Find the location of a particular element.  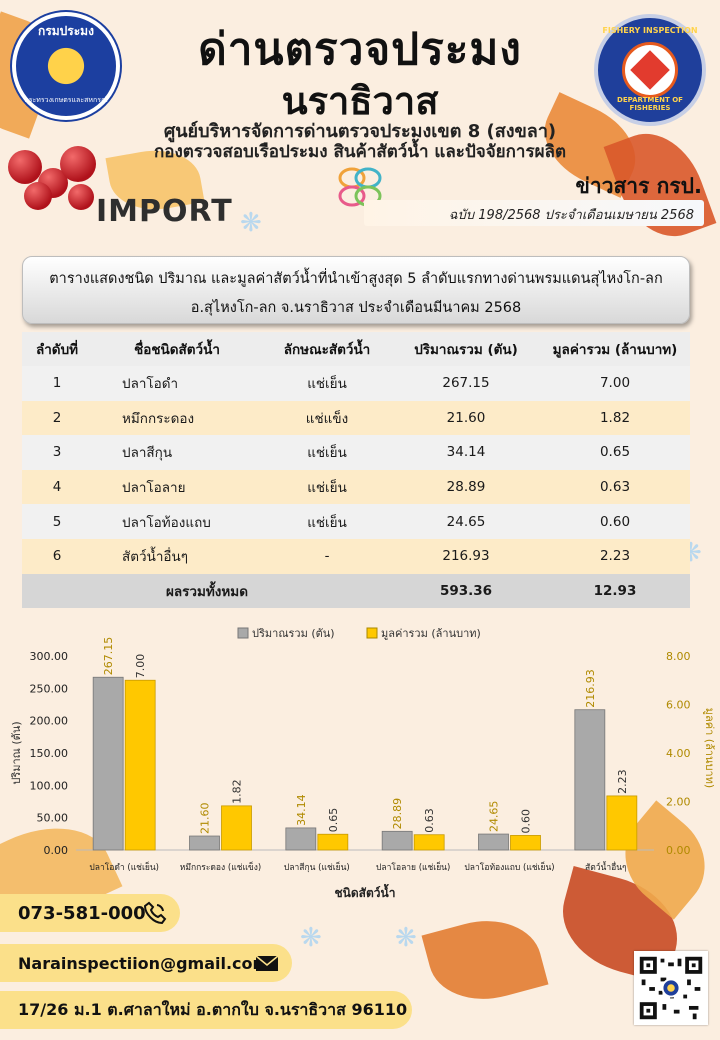

phone-number: 073-581-000 is located at coordinates (82, 913).